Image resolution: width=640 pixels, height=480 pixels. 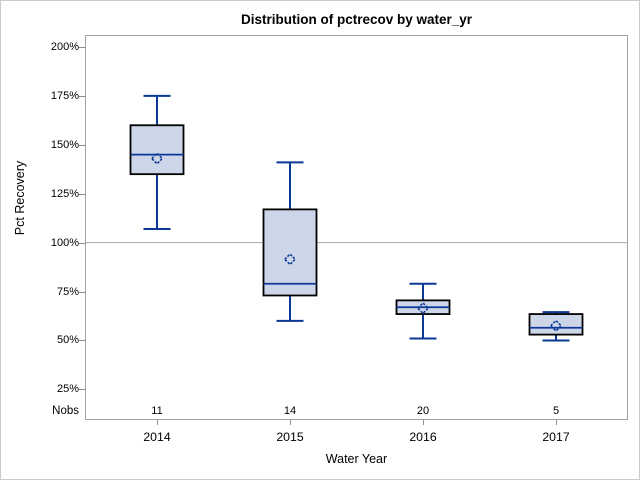 What do you see at coordinates (356, 459) in the screenshot?
I see `x-axis-title: Water Year` at bounding box center [356, 459].